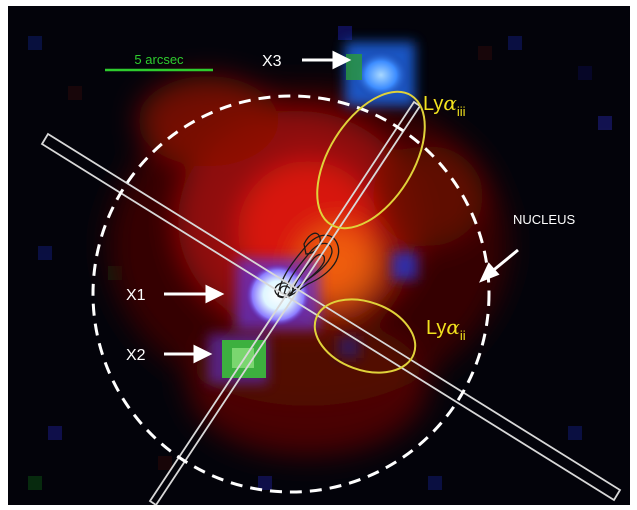 This screenshot has width=637, height=510. I want to click on lya-iii-base: Ly, so click(433, 104).